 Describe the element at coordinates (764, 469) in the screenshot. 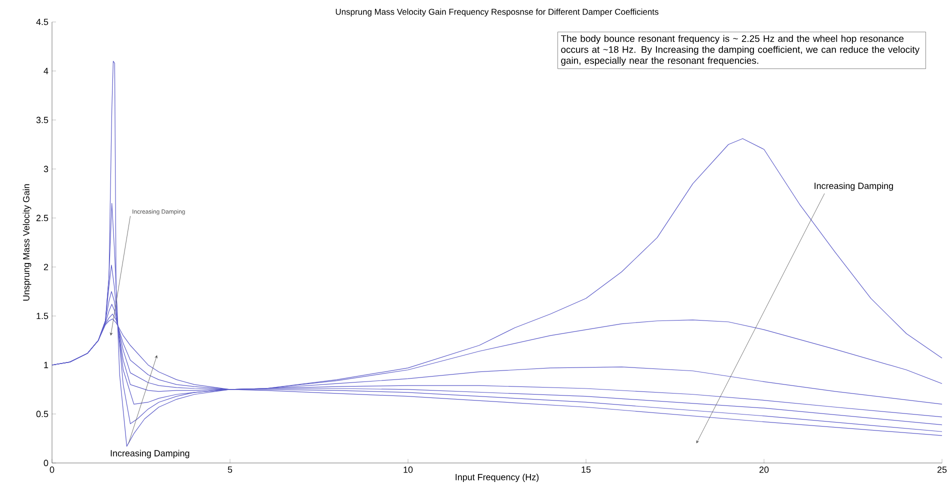

I see `x-tick-label: 20` at that location.